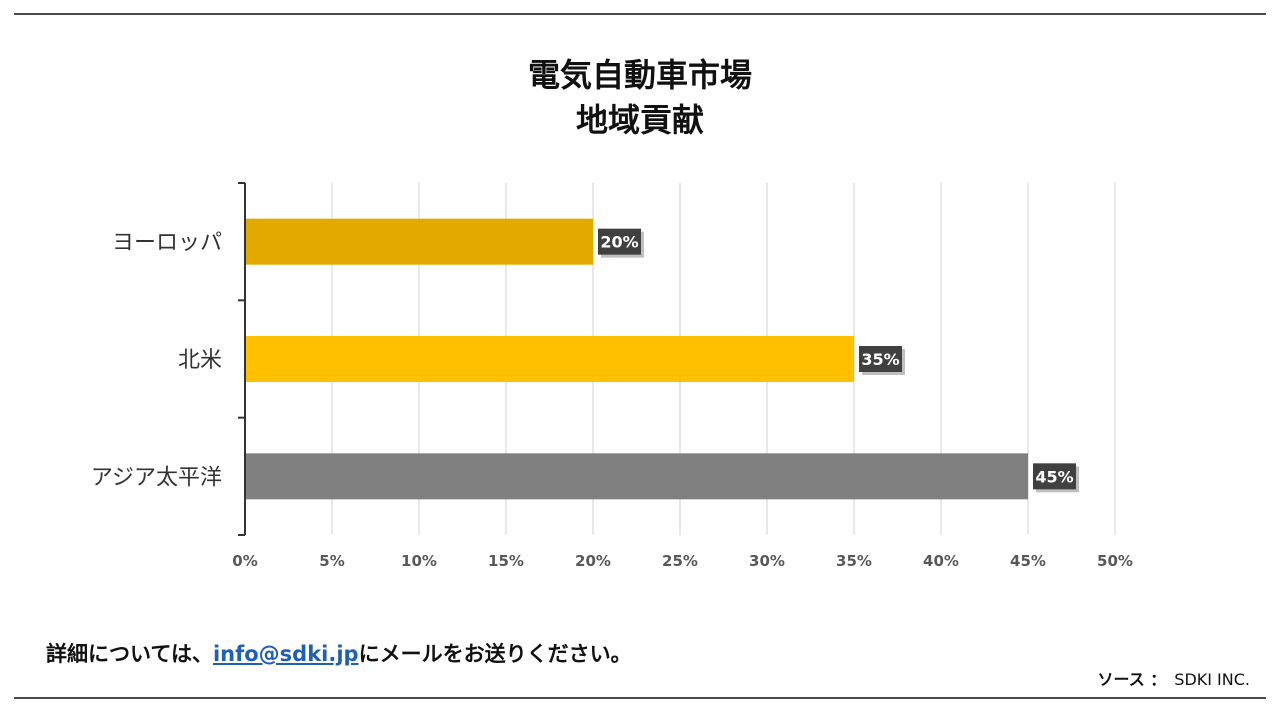 This screenshot has width=1280, height=720. I want to click on contact-note: 詳細については、info@sdki.jpにメールをお送りください。, so click(339, 653).